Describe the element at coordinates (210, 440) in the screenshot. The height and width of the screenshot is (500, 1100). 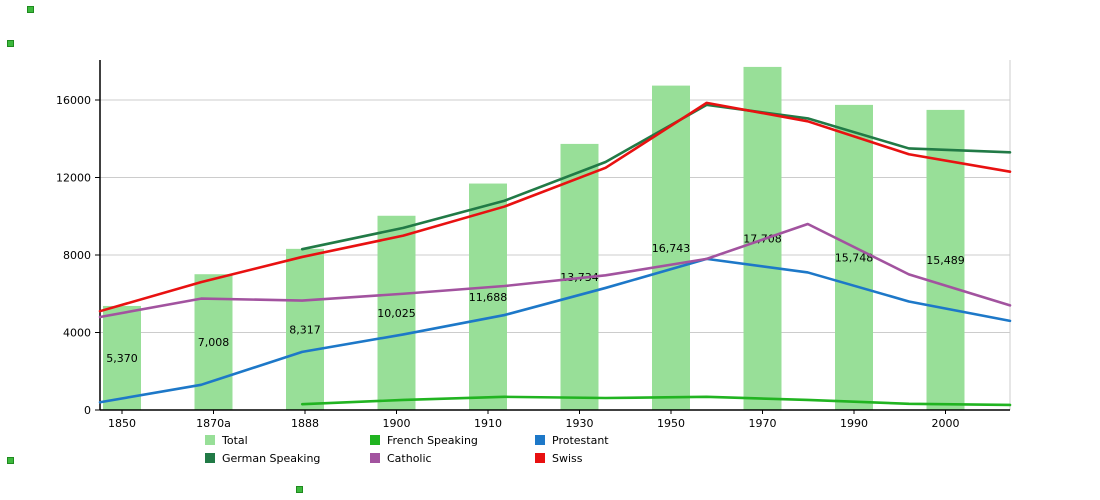
I see `legend-swatch-total` at that location.